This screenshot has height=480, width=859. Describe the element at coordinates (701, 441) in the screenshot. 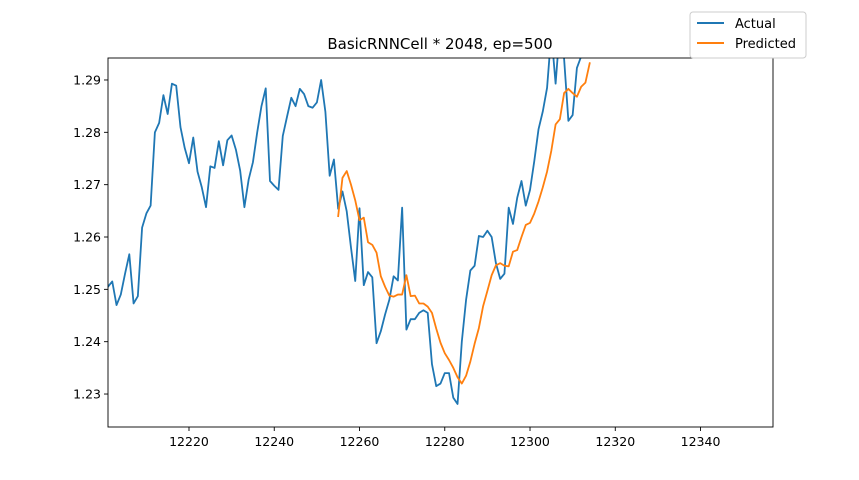

I see `x-tick-label: 12340` at that location.